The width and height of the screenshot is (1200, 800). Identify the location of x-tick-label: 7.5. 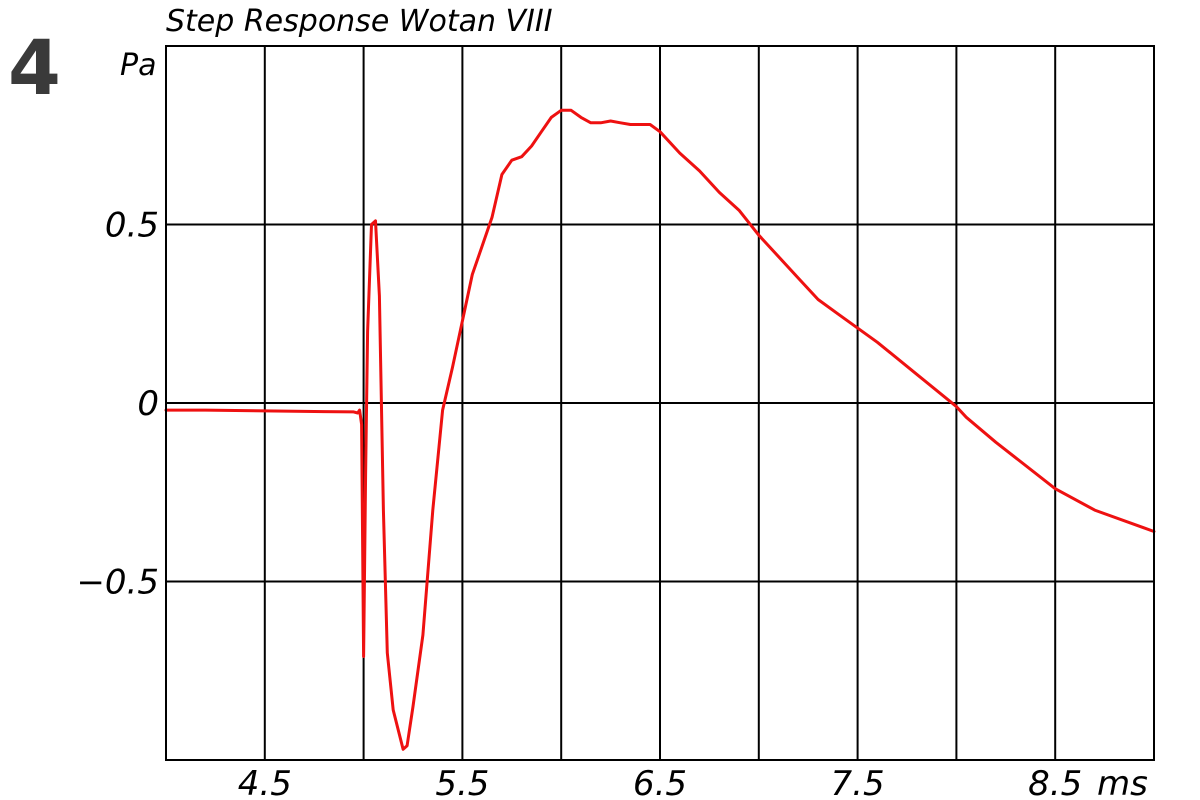
(858, 782).